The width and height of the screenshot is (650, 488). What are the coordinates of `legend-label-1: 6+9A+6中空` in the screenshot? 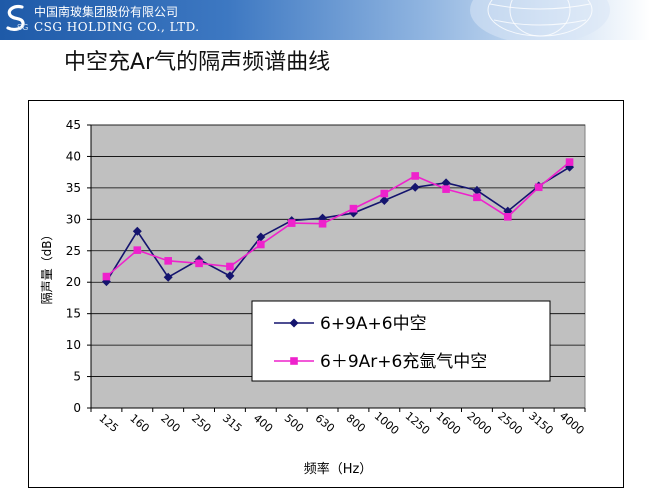 It's located at (373, 324).